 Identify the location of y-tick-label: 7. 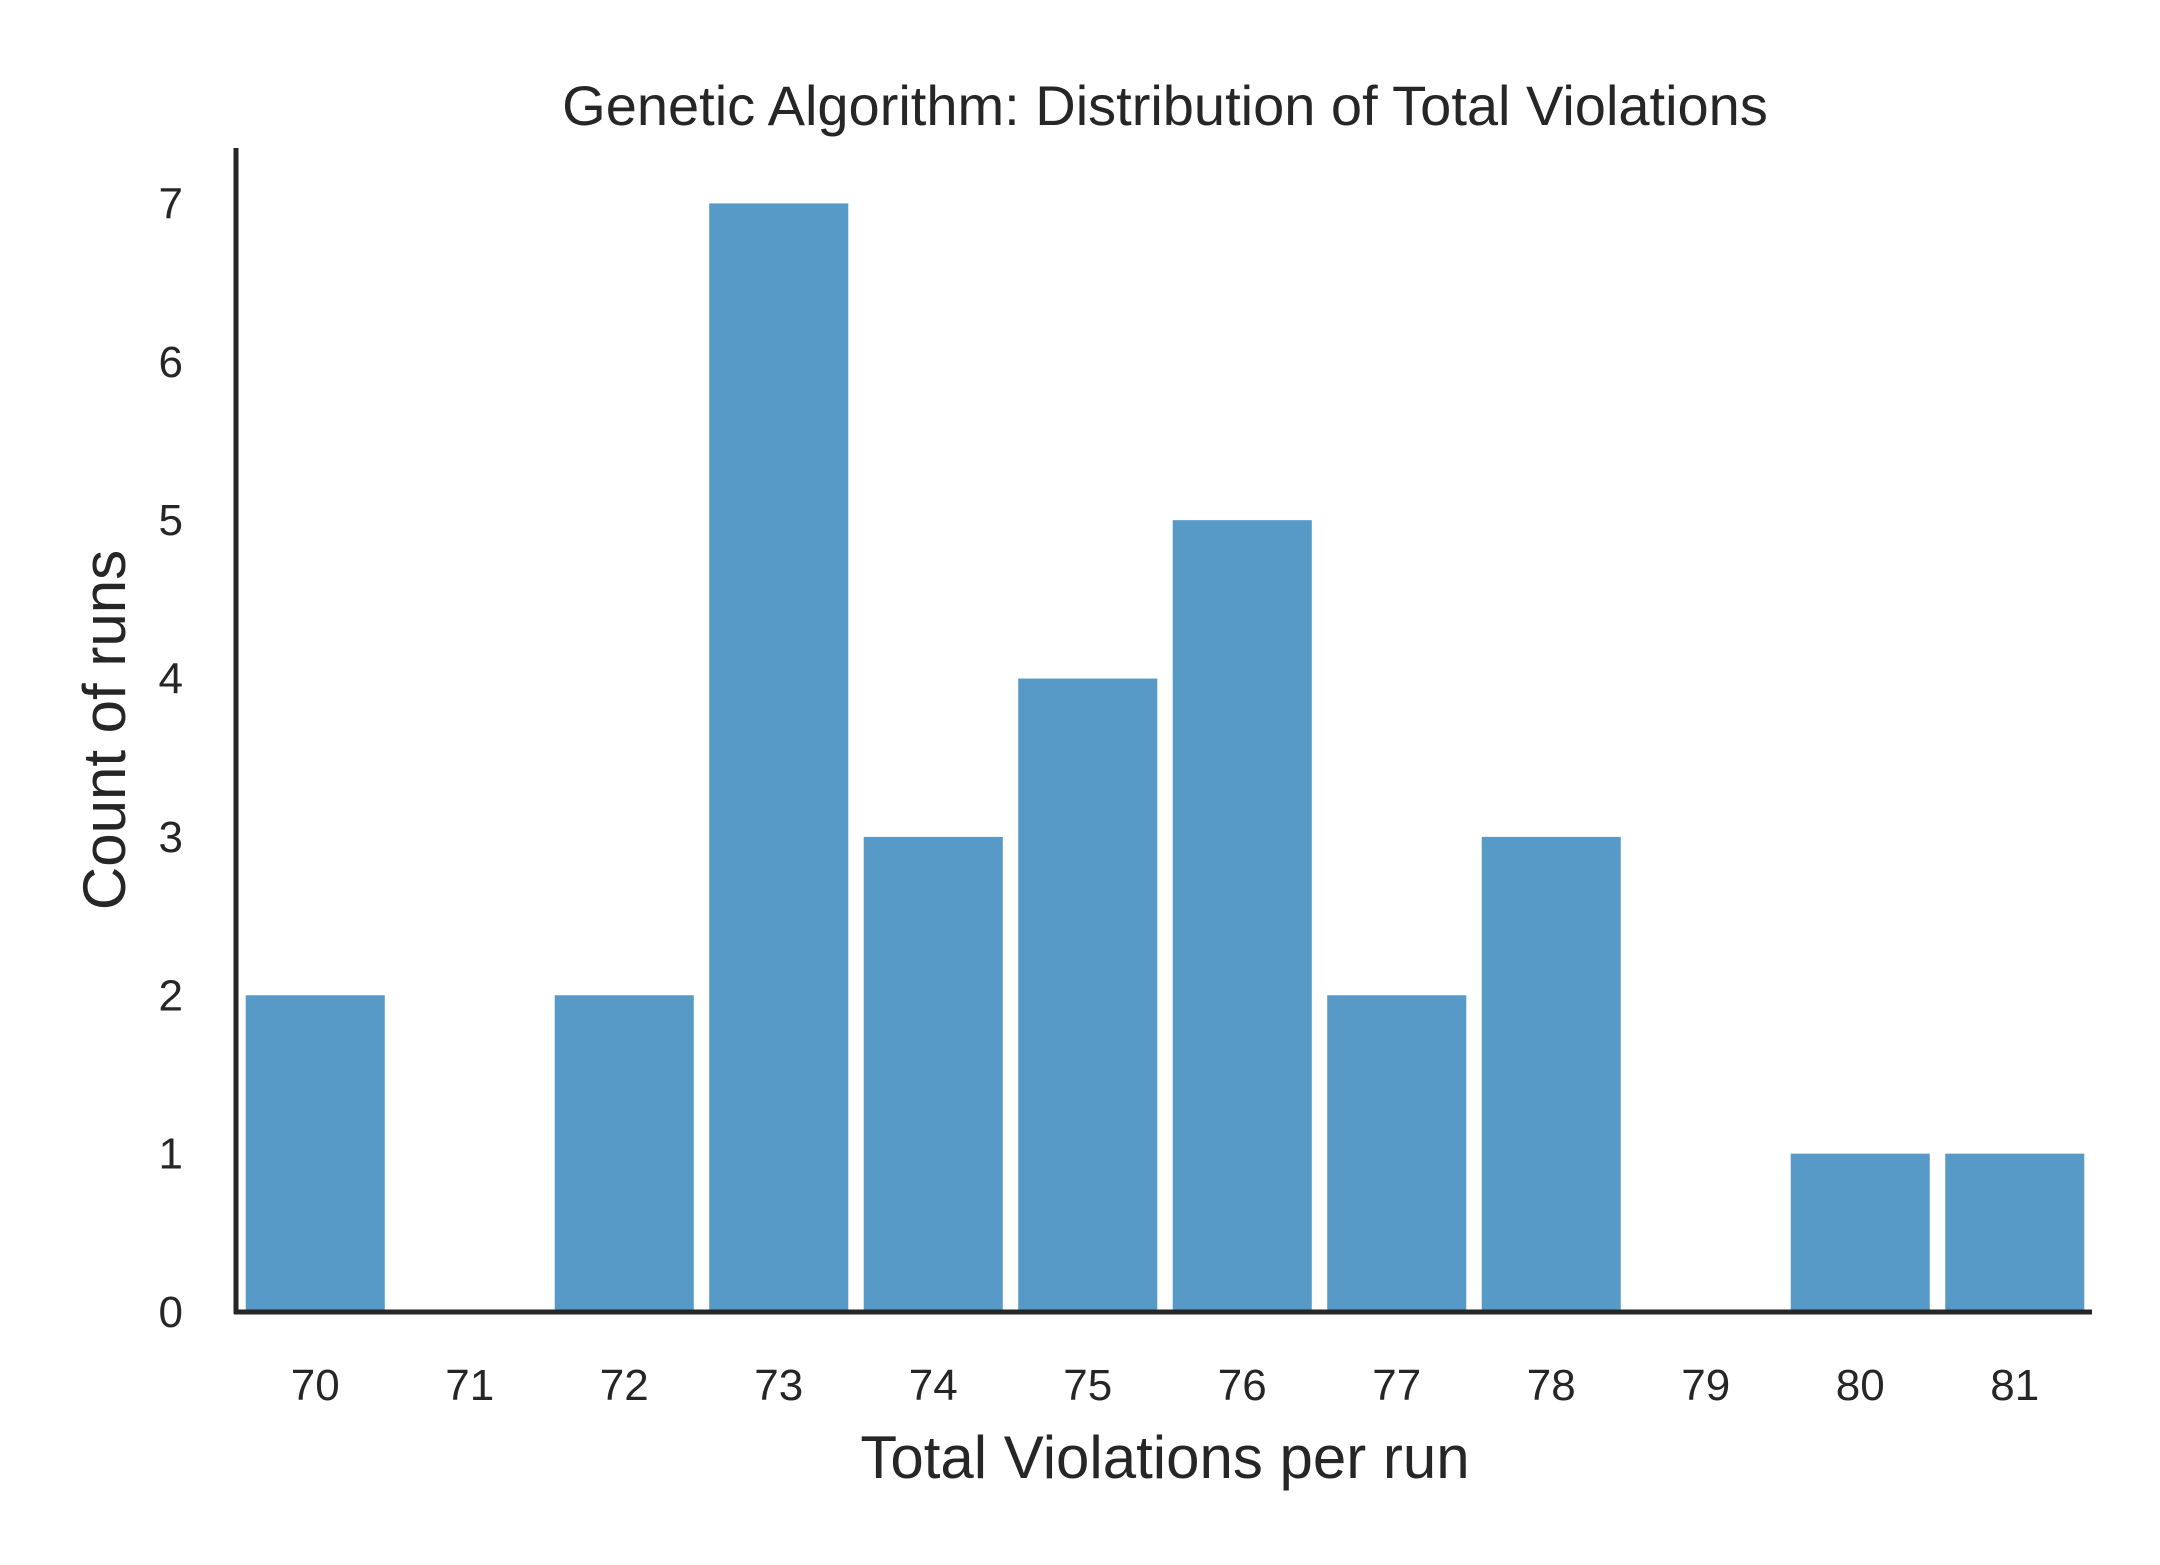
(171, 203).